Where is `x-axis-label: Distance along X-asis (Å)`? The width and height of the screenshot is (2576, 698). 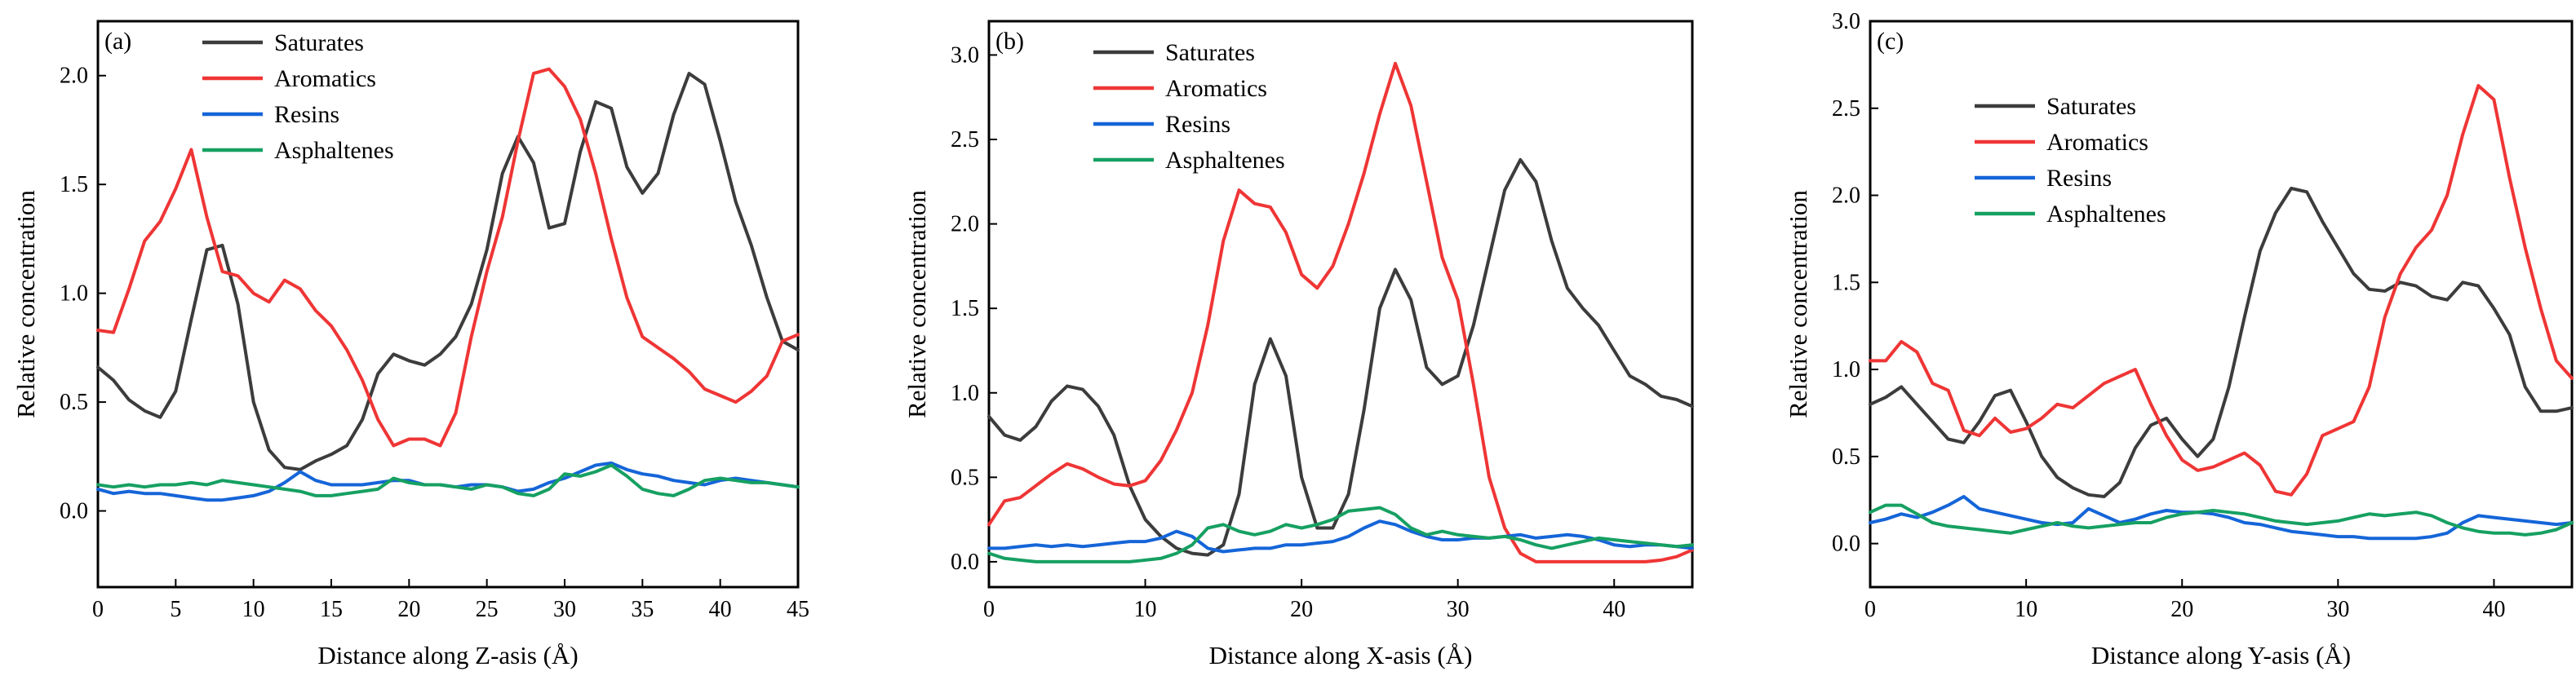
x-axis-label: Distance along X-asis (Å) is located at coordinates (1341, 655).